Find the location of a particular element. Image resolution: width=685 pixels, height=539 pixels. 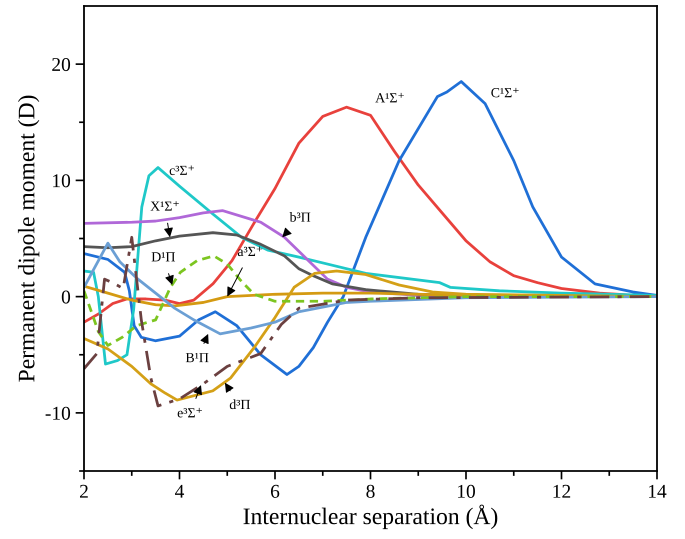

x-tick-label: 10 is located at coordinates (466, 491).